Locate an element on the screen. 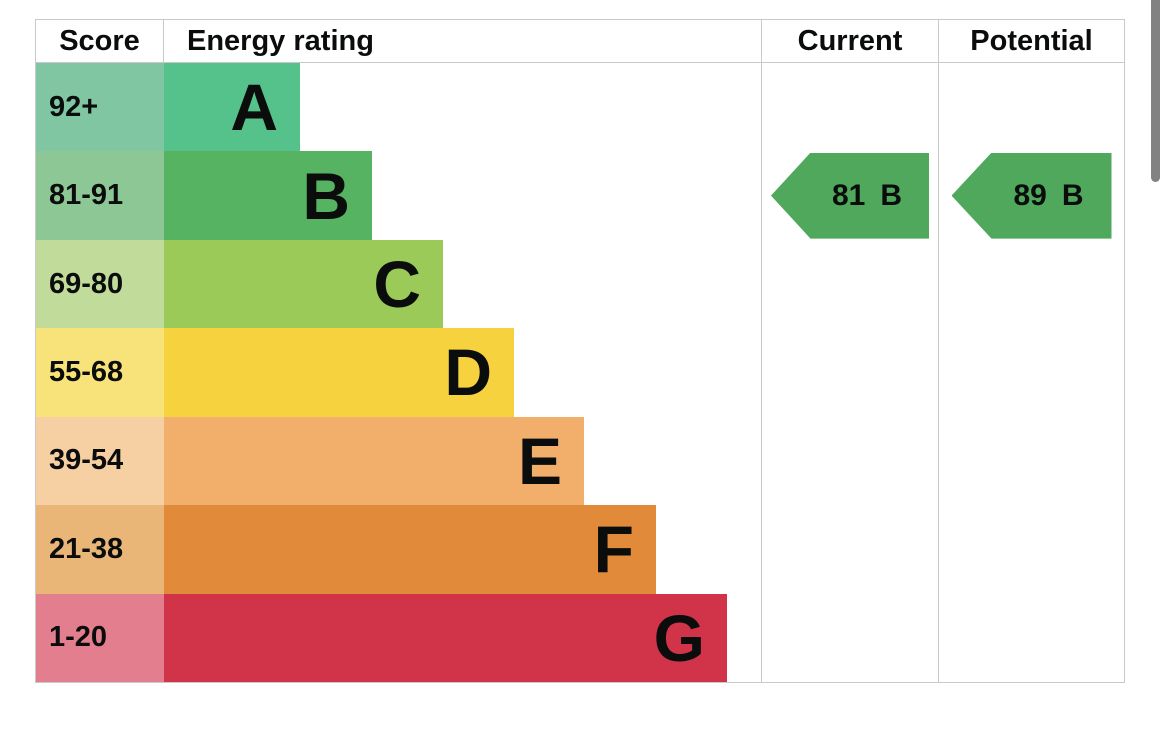 Image resolution: width=1169 pixels, height=740 pixels. current-cell-d is located at coordinates (850, 372).